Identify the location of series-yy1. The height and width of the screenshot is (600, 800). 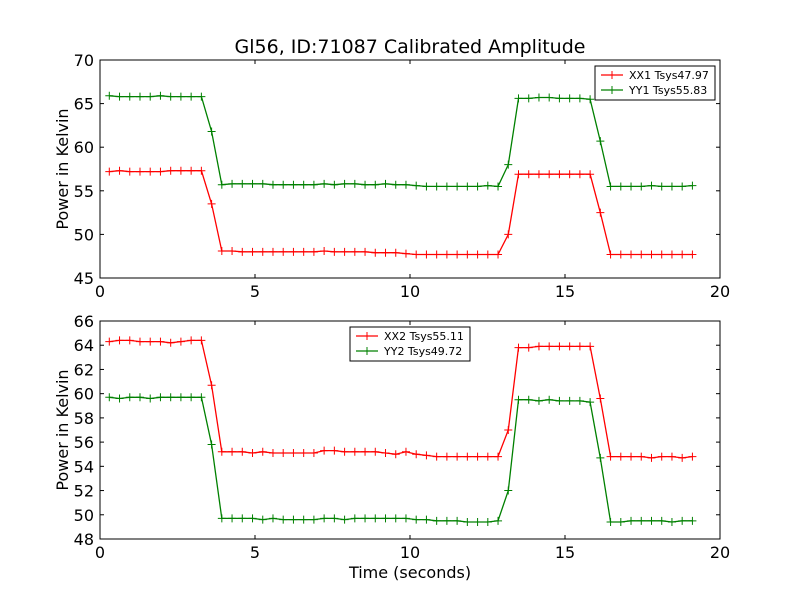
(401, 141).